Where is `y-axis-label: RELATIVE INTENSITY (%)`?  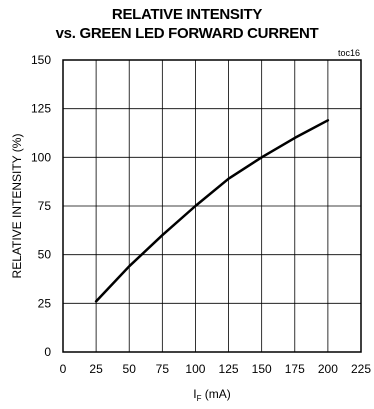 y-axis-label: RELATIVE INTENSITY (%) is located at coordinates (17, 206).